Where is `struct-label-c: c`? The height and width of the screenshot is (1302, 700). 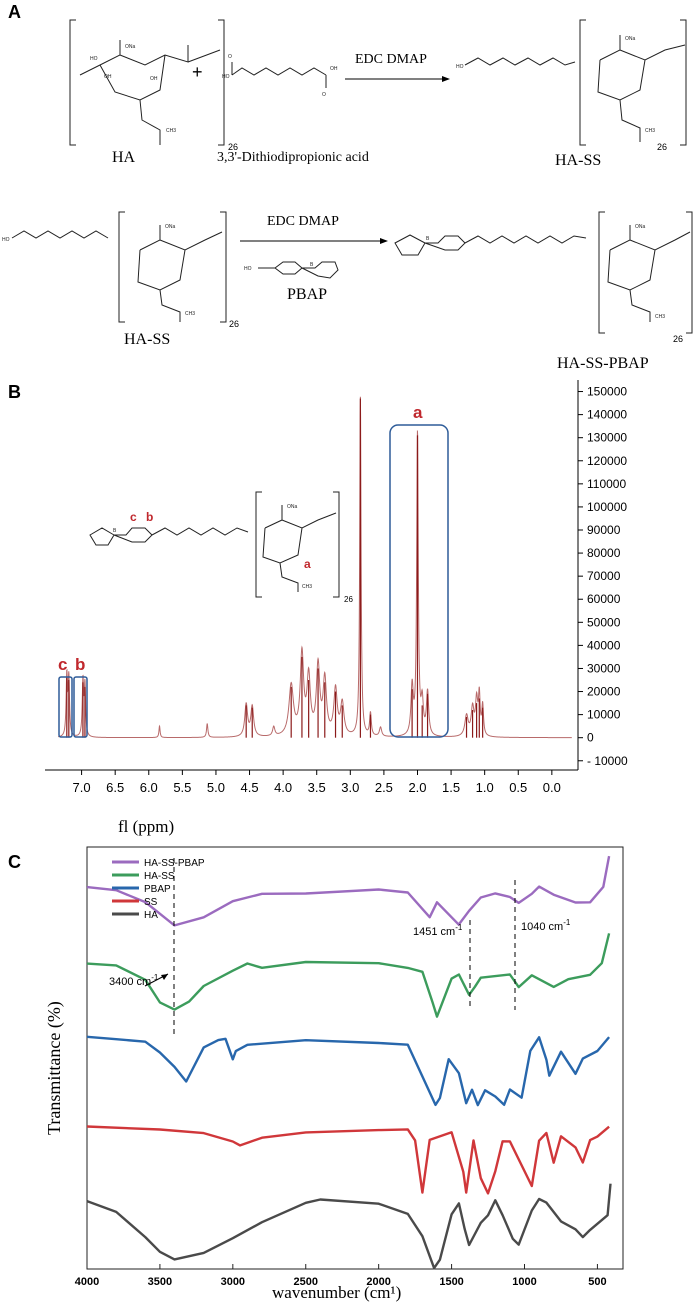
struct-label-c: c is located at coordinates (133, 517).